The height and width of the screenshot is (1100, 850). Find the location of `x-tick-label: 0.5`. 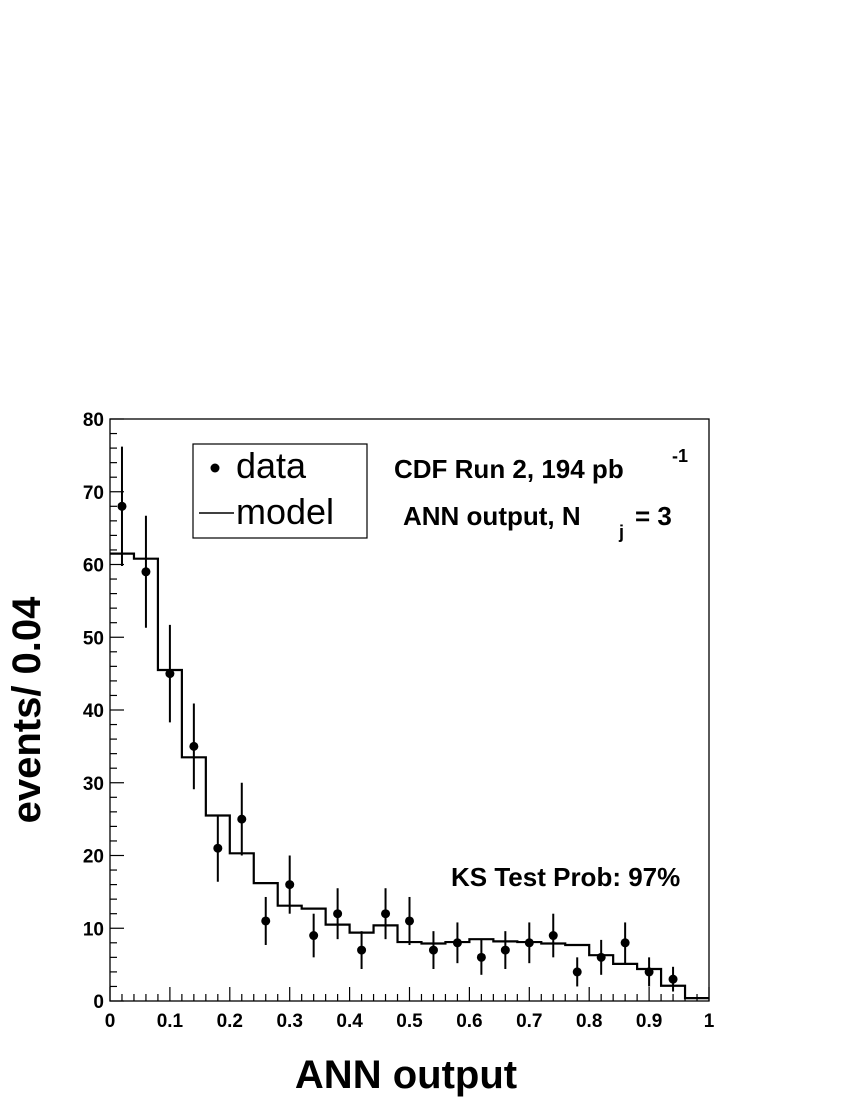

x-tick-label: 0.5 is located at coordinates (409, 1021).